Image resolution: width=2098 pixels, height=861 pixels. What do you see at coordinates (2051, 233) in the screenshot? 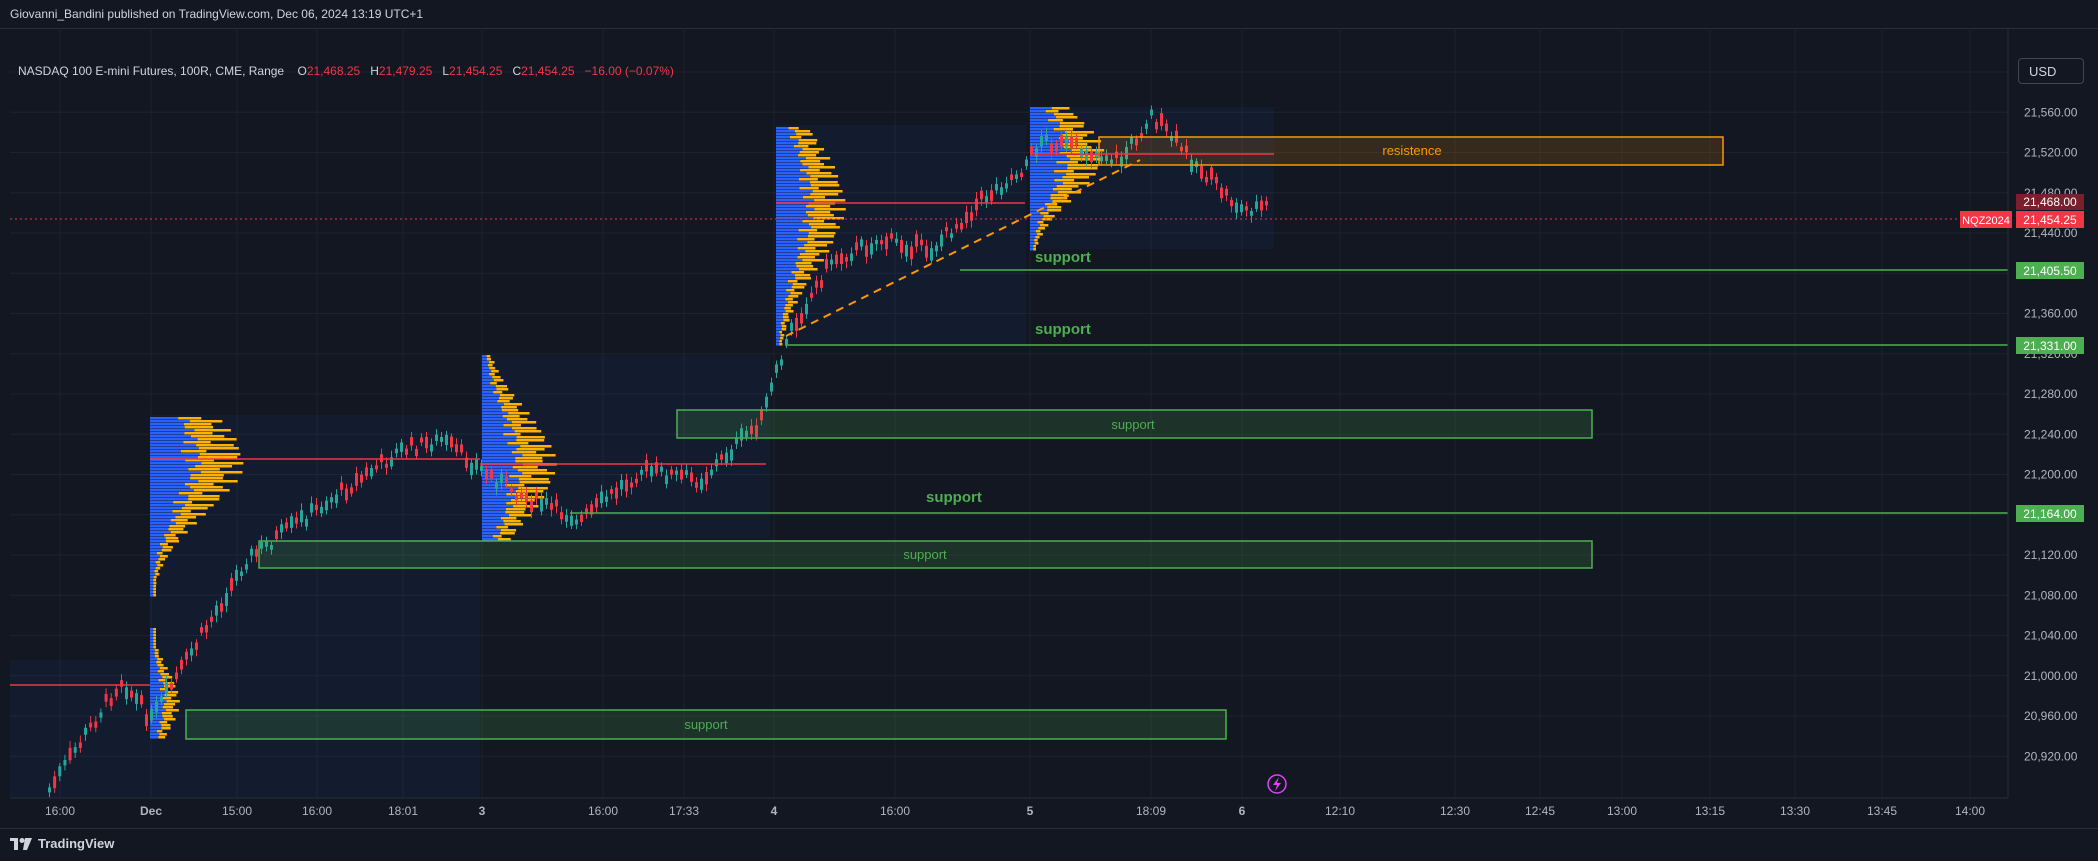
I see `price-tick-label: 21,440.00` at bounding box center [2051, 233].